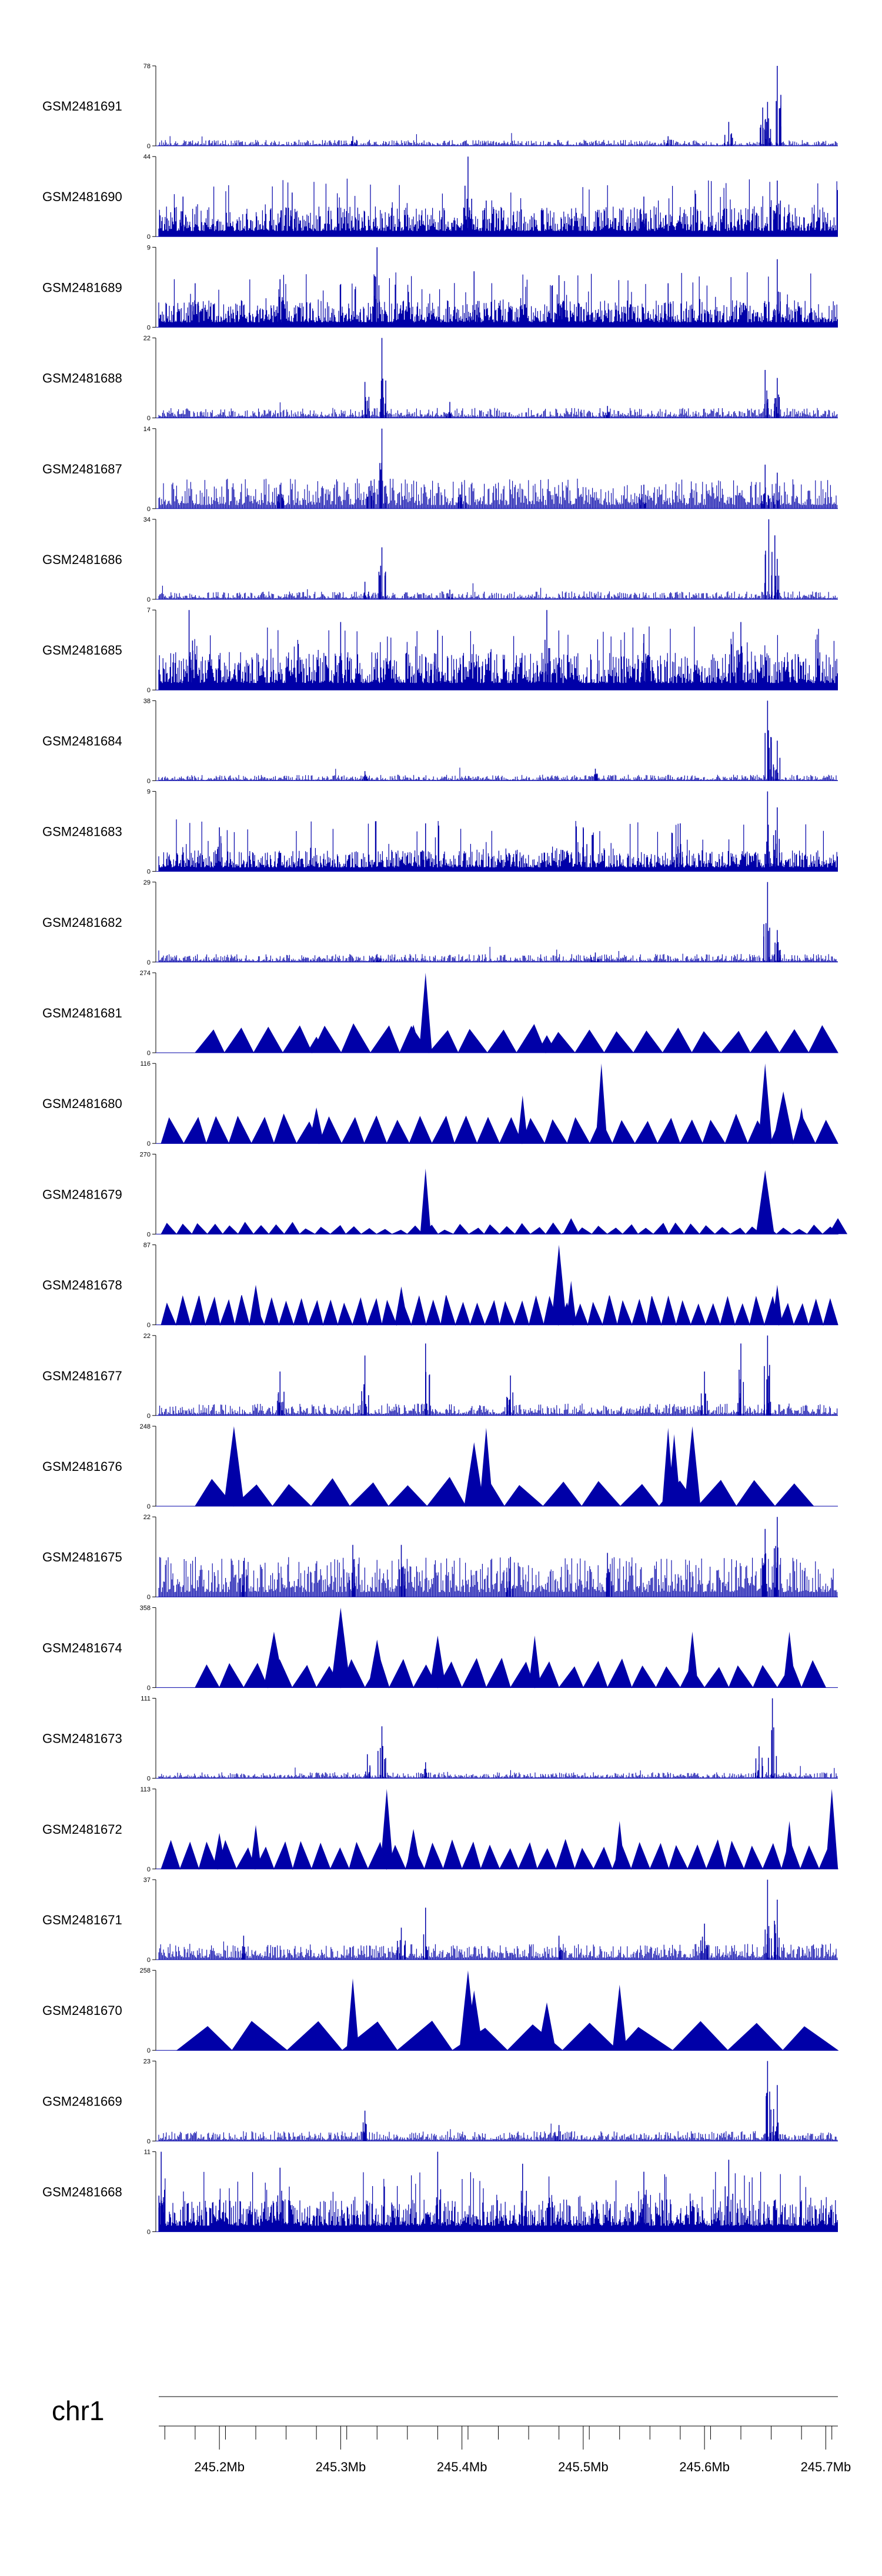 This screenshot has height=2576, width=882. I want to click on y-max-label: 7, so click(149, 610).